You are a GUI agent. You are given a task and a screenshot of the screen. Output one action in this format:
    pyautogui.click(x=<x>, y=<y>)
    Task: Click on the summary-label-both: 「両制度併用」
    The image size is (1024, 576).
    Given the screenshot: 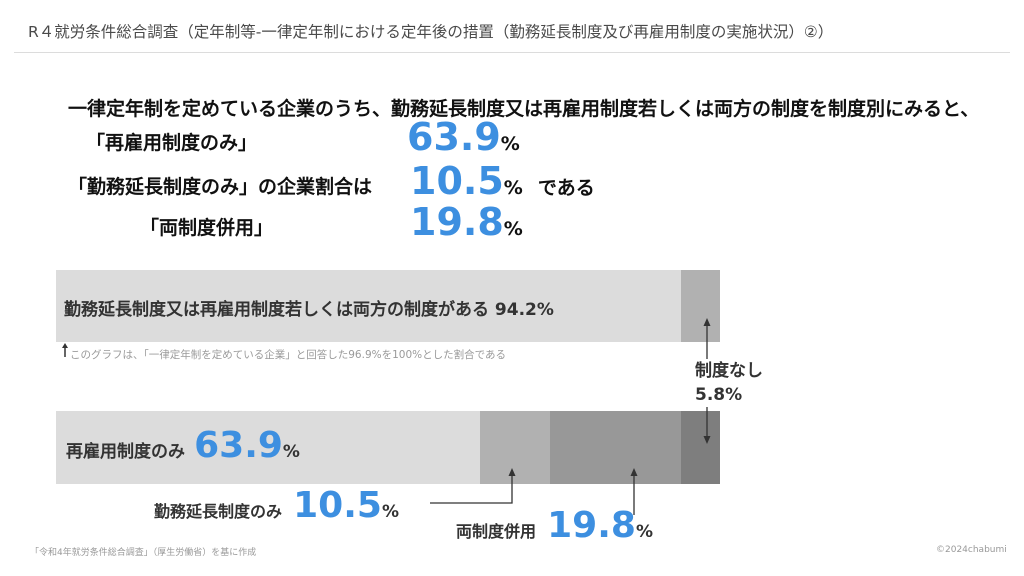 What is the action you would take?
    pyautogui.click(x=207, y=228)
    